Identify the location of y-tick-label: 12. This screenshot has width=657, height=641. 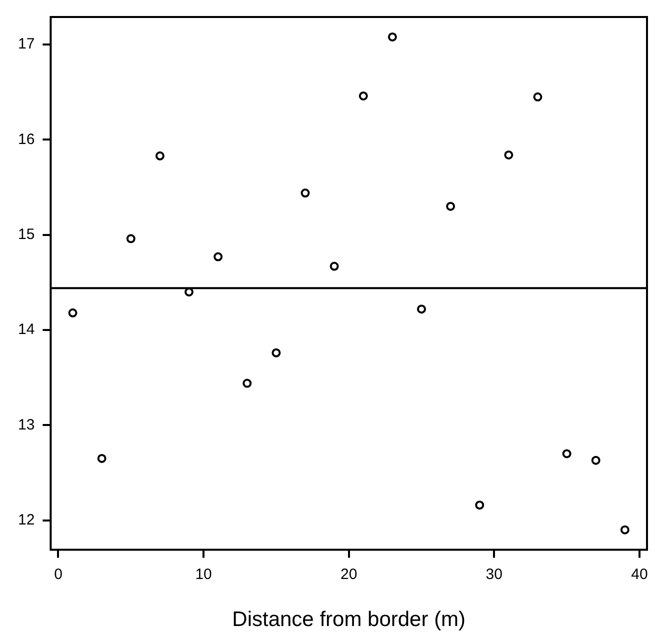
(26, 519).